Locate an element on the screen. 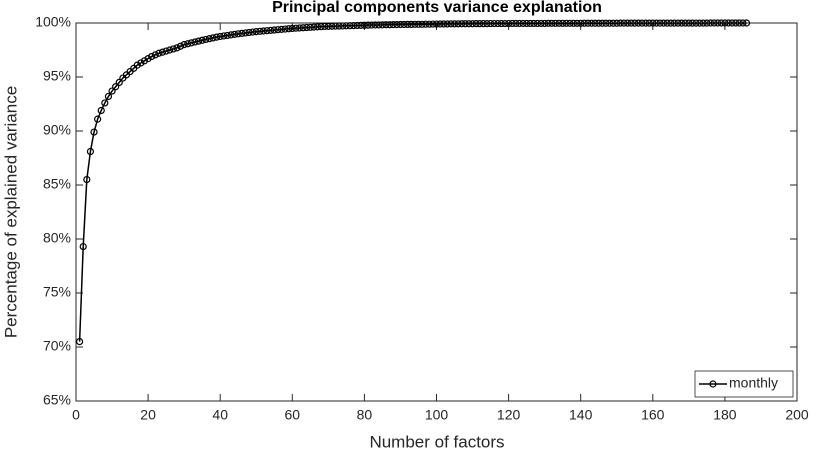 The height and width of the screenshot is (458, 817). x-axis-label: Number of factors is located at coordinates (436, 441).